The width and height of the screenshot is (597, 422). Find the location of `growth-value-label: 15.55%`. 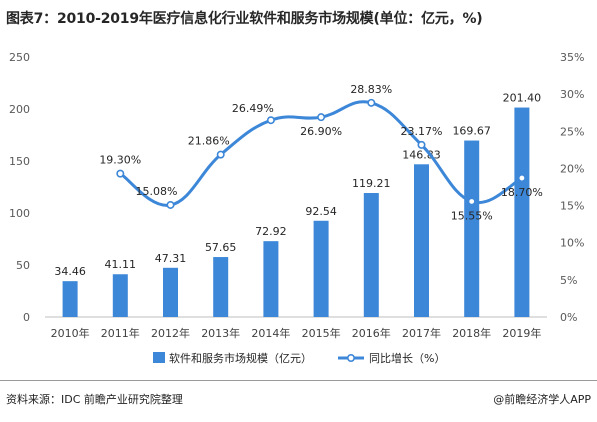

growth-value-label: 15.55% is located at coordinates (472, 215).